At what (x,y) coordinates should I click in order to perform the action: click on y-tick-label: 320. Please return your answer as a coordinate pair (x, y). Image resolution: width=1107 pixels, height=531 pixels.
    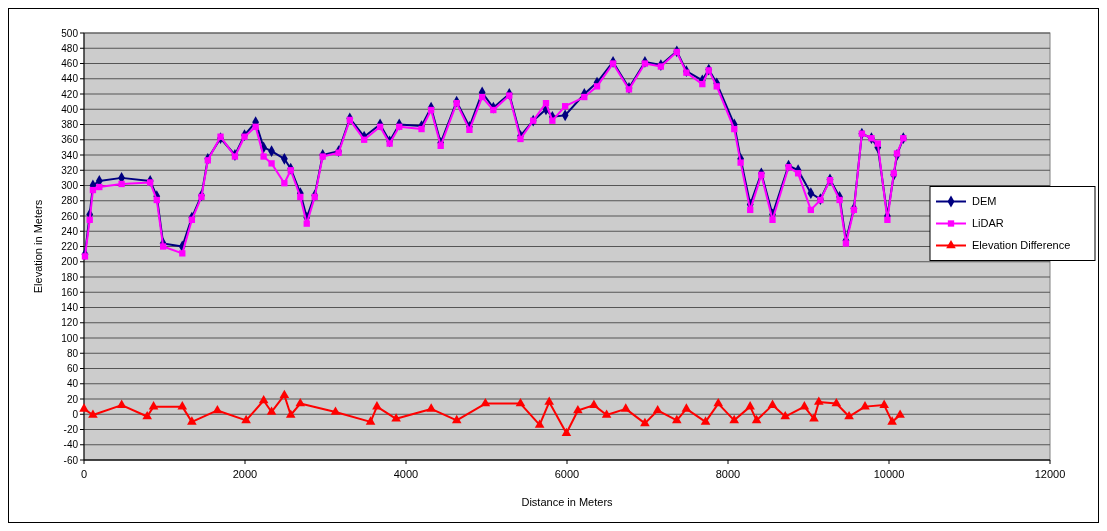
    Looking at the image, I should click on (70, 170).